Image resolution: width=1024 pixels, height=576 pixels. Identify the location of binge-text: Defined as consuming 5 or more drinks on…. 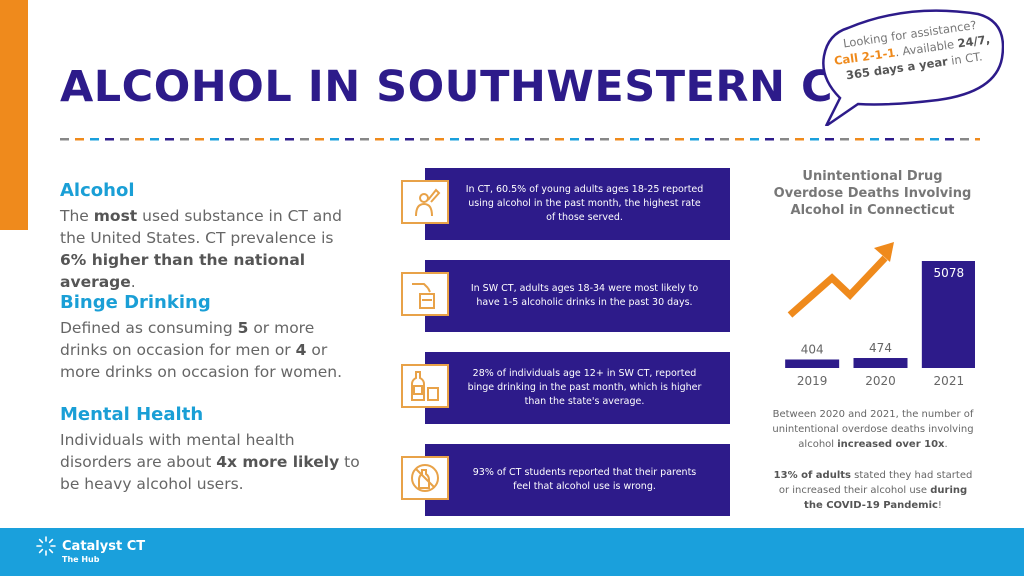
(201, 350).